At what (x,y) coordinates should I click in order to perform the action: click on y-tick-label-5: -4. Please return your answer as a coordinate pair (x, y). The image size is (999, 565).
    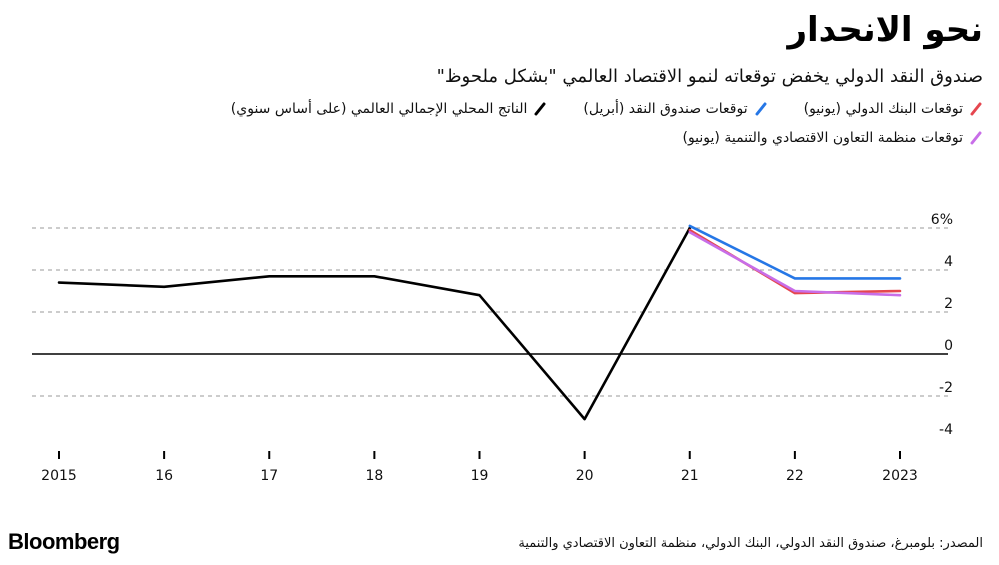
    Looking at the image, I should click on (946, 430).